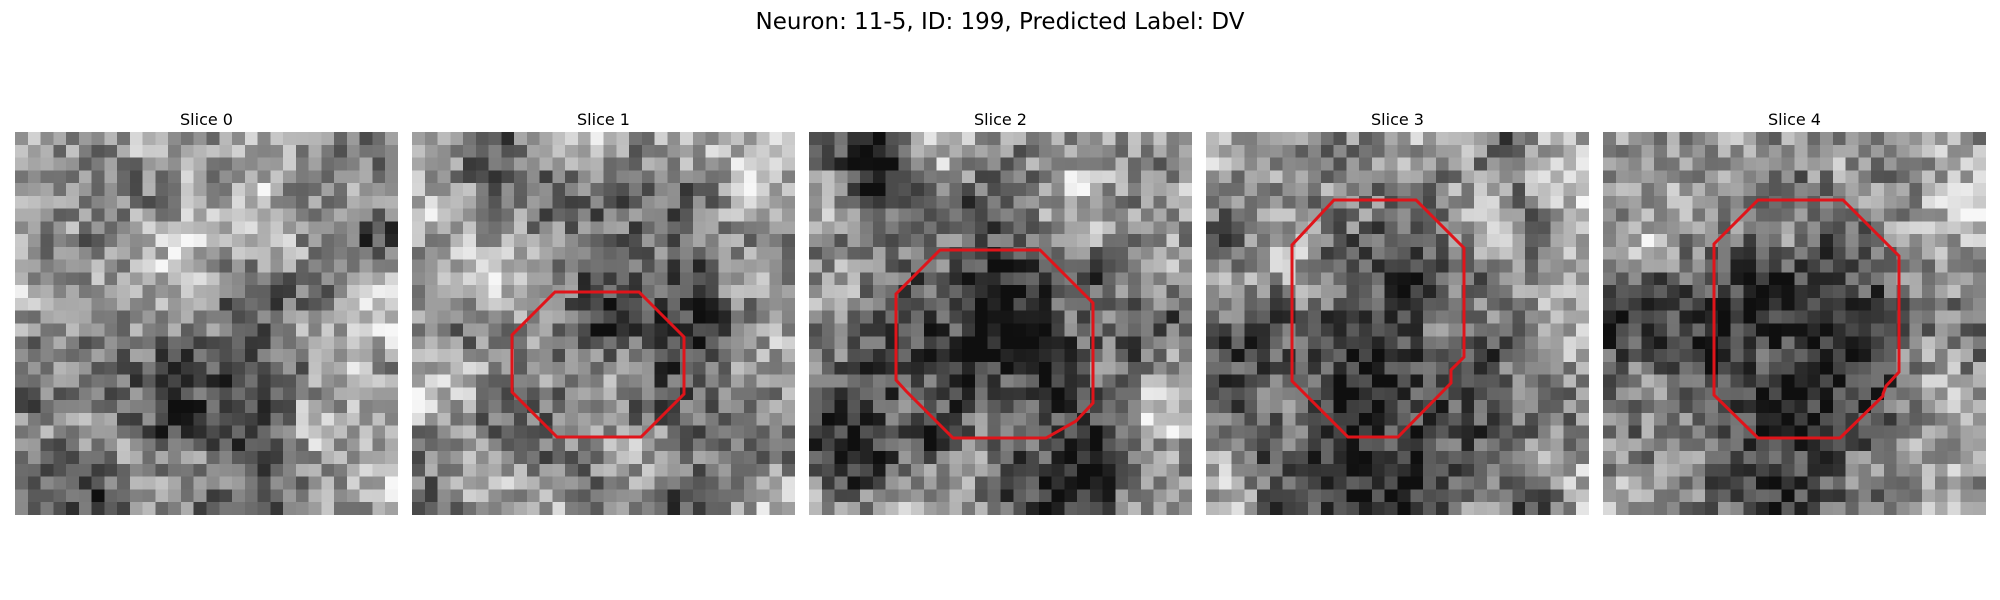 The height and width of the screenshot is (600, 2000). What do you see at coordinates (206, 119) in the screenshot?
I see `slice-title-0: Slice 0` at bounding box center [206, 119].